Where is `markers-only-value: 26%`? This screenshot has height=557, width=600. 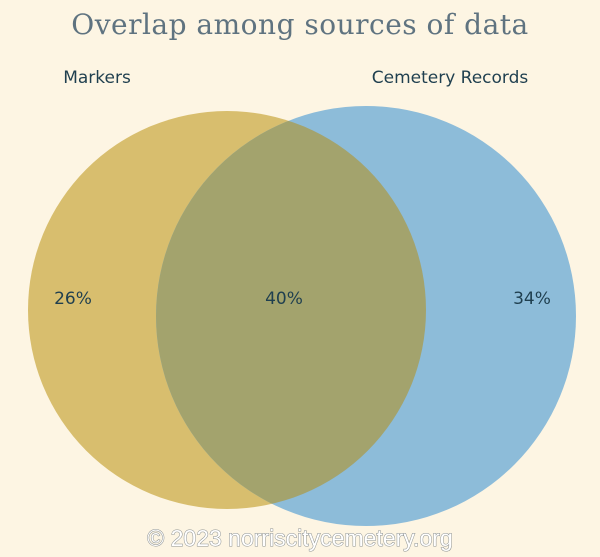 markers-only-value: 26% is located at coordinates (73, 299).